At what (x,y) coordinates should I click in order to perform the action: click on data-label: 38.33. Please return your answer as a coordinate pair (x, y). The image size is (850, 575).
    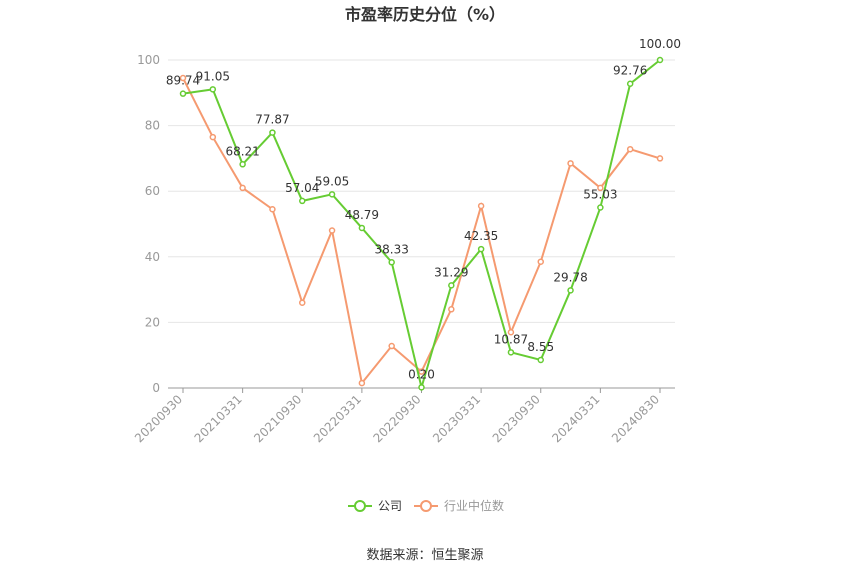
    Looking at the image, I should click on (392, 249).